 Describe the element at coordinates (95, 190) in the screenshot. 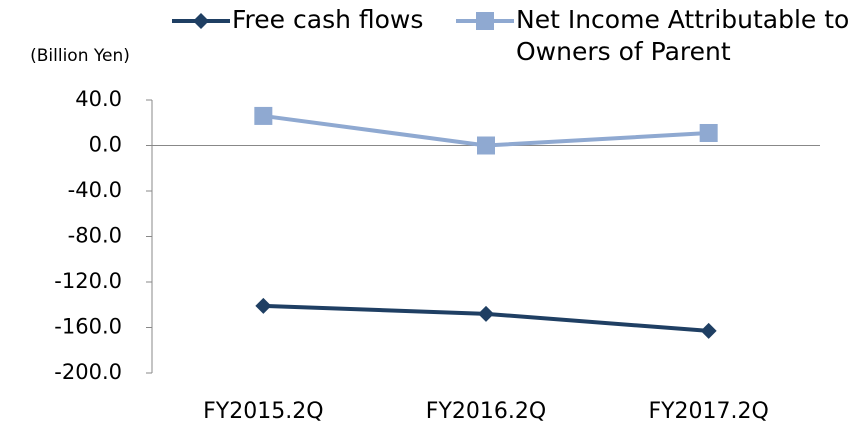

I see `y-tick-label: -40.0` at that location.